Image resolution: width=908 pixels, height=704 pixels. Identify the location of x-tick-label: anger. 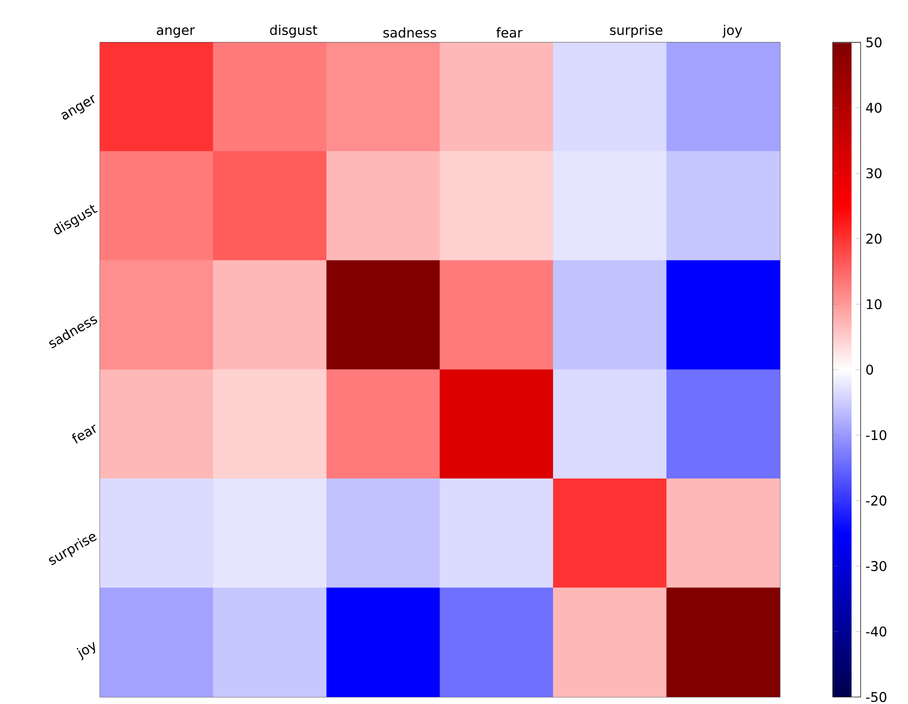
(175, 32).